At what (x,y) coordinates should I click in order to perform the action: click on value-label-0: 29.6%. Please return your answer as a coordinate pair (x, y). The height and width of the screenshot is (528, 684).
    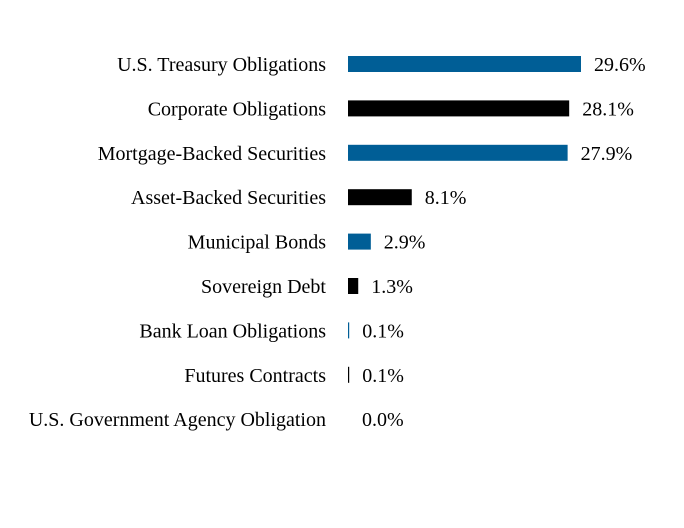
    Looking at the image, I should click on (620, 65).